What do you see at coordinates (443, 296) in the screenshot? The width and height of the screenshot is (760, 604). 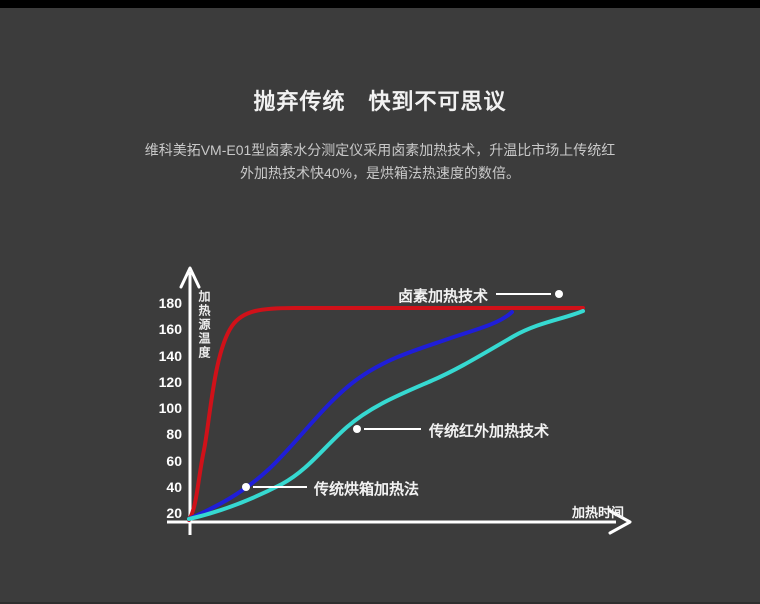 I see `curve-label-halogen: 卤素加热技术` at bounding box center [443, 296].